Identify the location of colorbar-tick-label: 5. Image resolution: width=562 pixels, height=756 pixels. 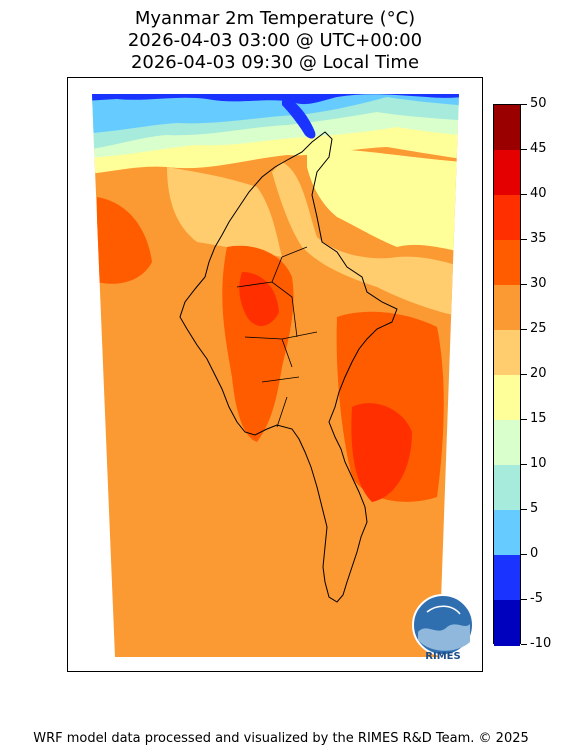
(534, 508).